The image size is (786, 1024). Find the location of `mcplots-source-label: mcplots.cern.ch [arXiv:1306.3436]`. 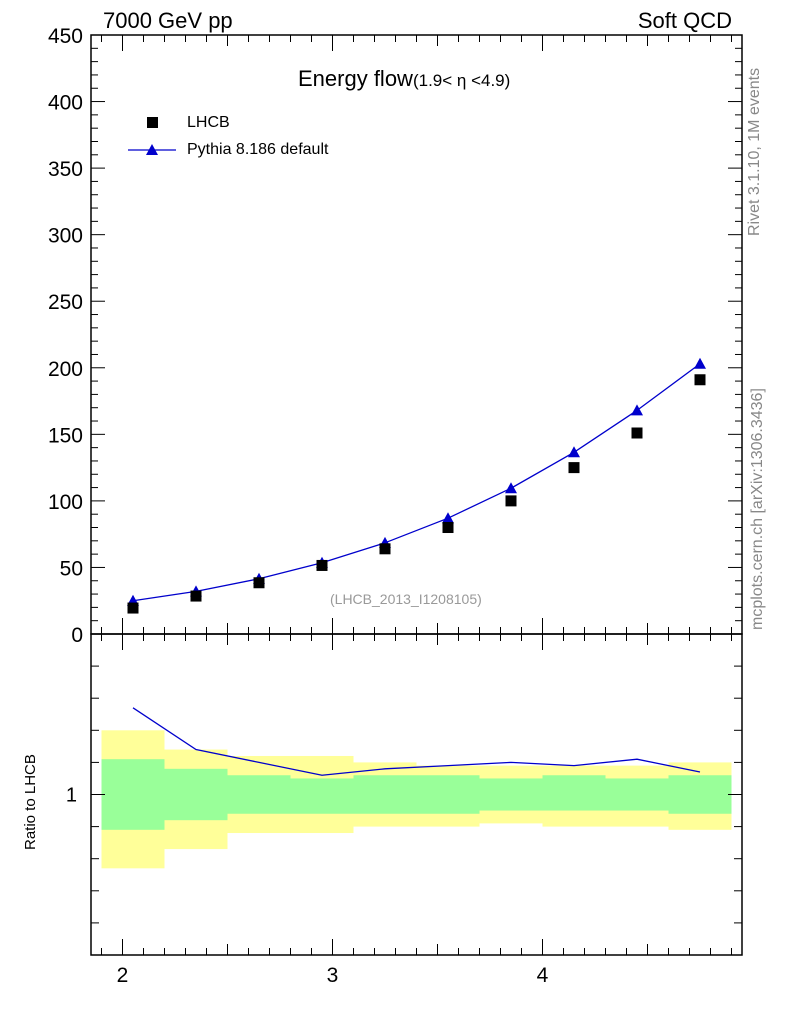

mcplots-source-label: mcplots.cern.ch [arXiv:1306.3436] is located at coordinates (757, 509).